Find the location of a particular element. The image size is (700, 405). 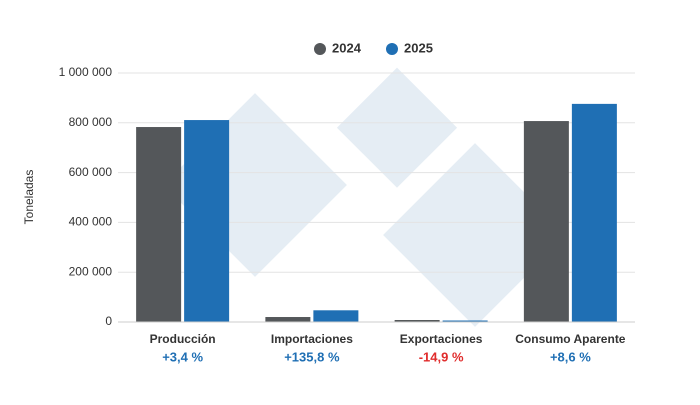

x-tick-label: Producción is located at coordinates (183, 339).